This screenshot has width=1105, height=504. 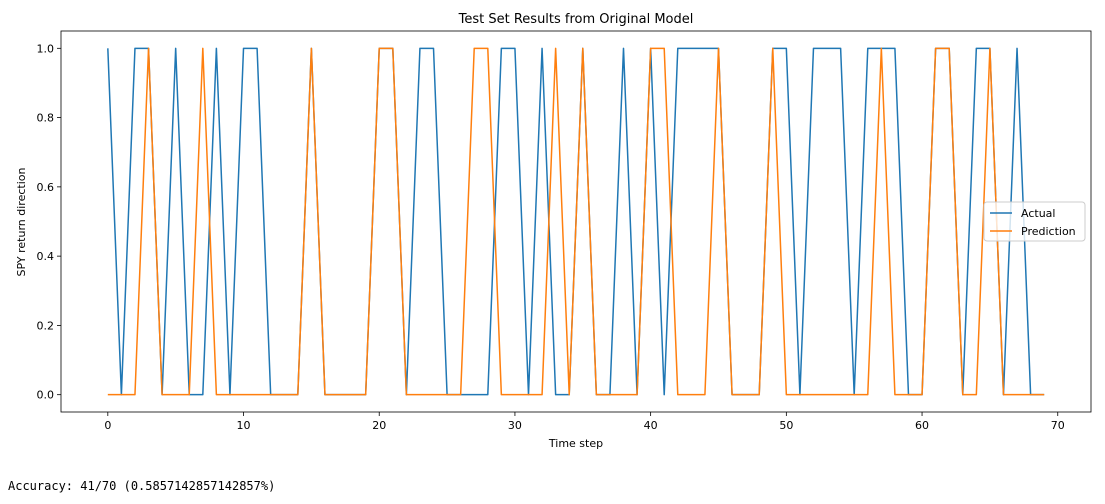 I want to click on x-axis: 0 10 20 30 40 50 60 70, so click(x=584, y=422).